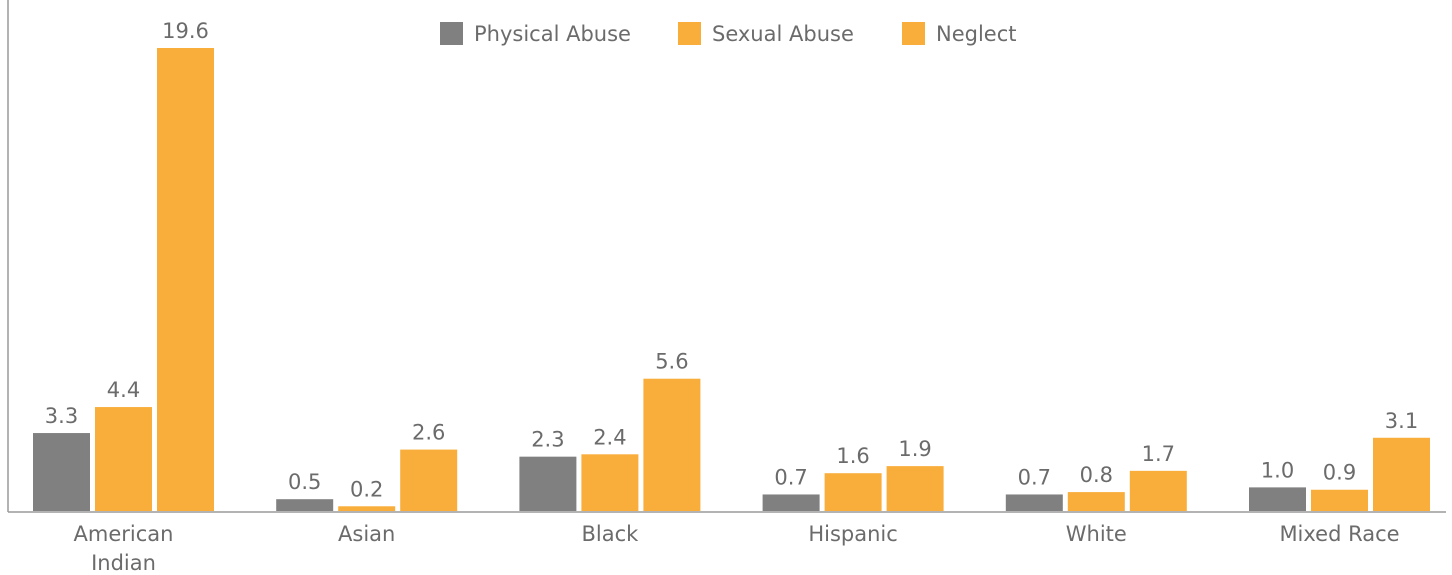  I want to click on bar-neglect-black, so click(672, 444).